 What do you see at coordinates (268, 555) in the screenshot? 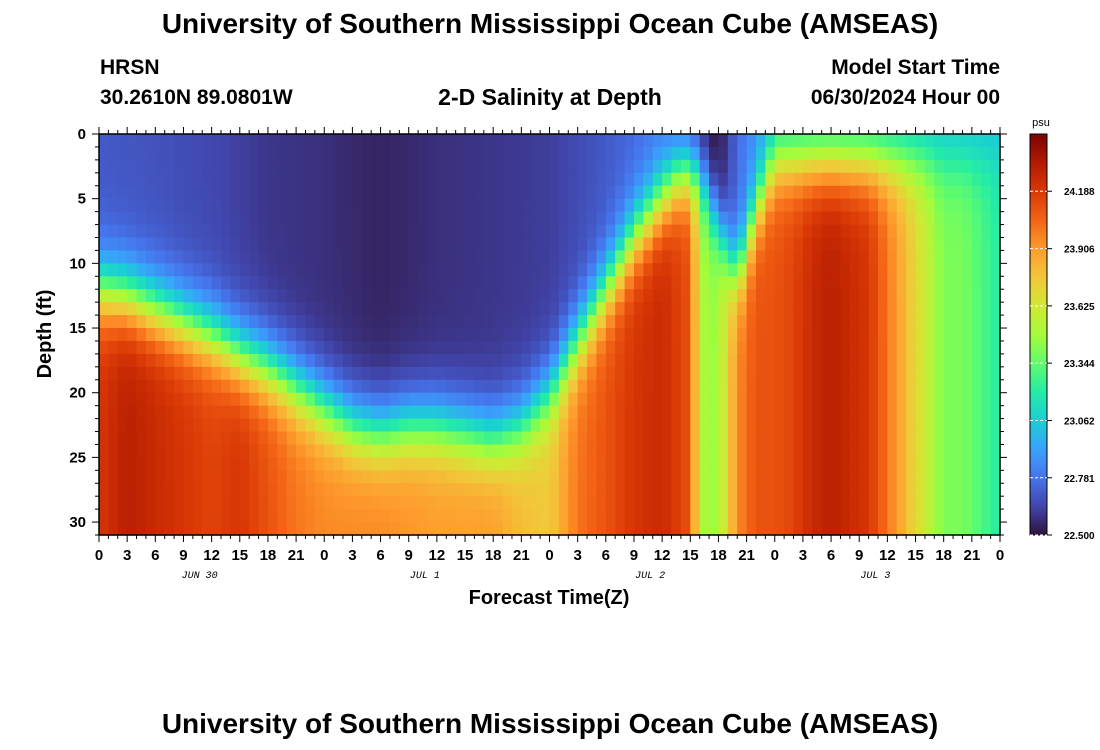
I see `x-tick-label: 18` at bounding box center [268, 555].